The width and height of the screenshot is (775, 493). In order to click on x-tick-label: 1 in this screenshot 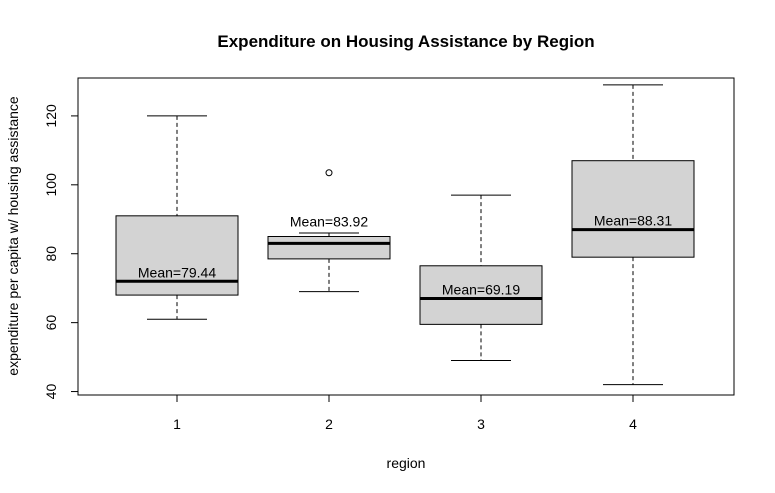, I will do `click(177, 424)`.